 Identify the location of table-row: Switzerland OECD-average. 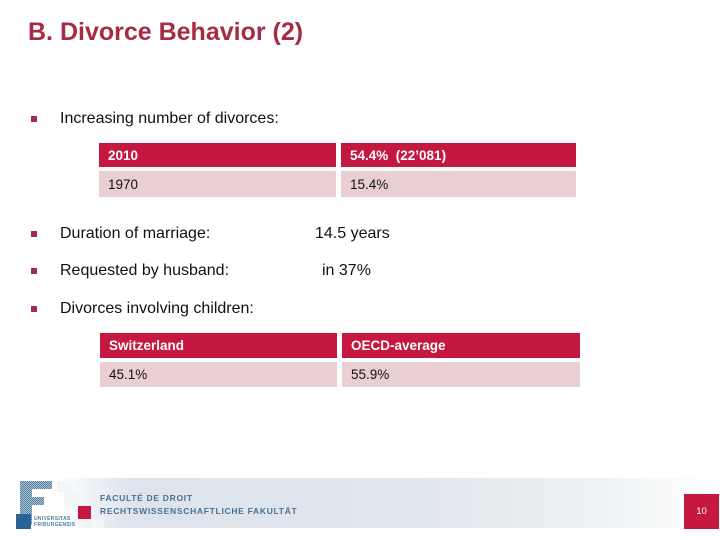
(340, 345).